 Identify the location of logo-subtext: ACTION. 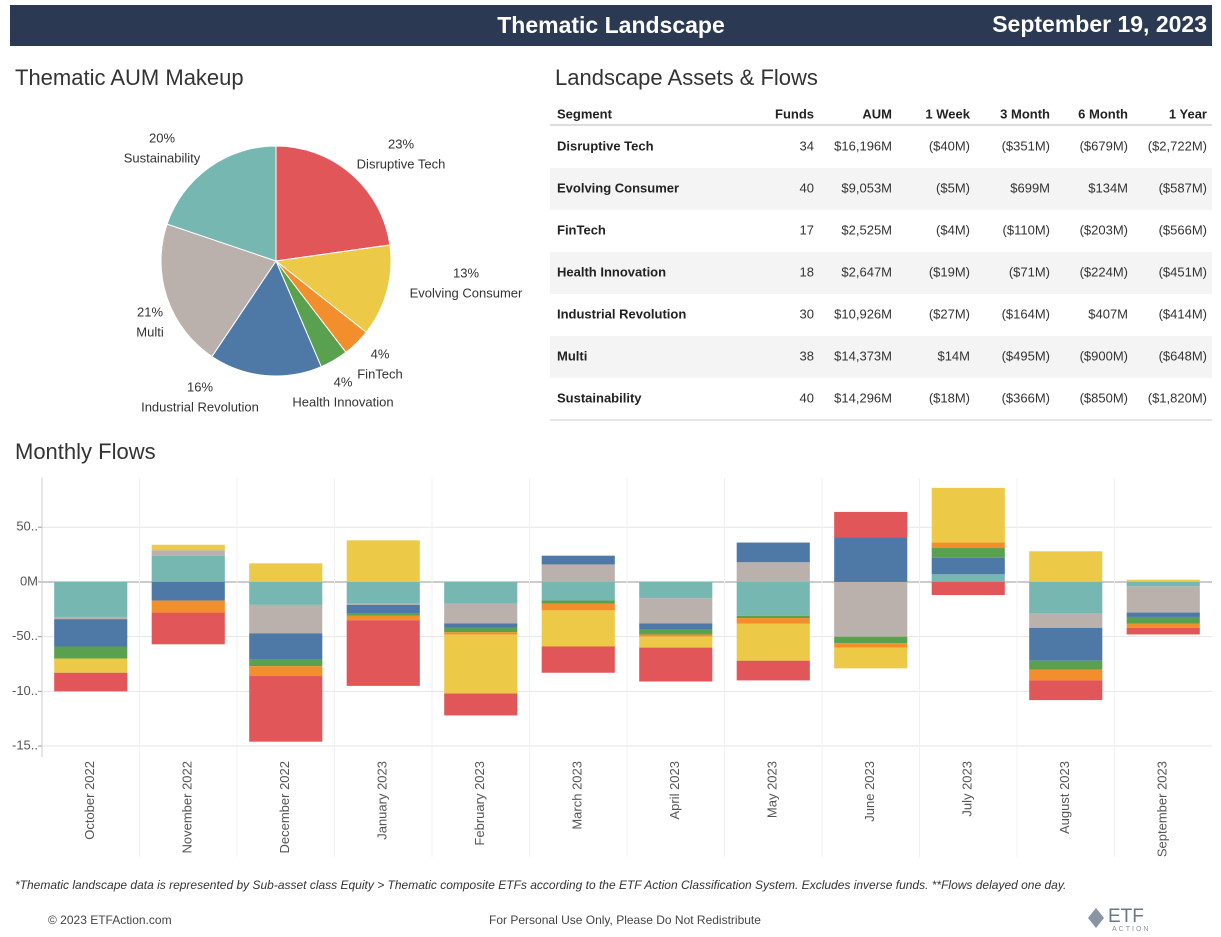
(1131, 929).